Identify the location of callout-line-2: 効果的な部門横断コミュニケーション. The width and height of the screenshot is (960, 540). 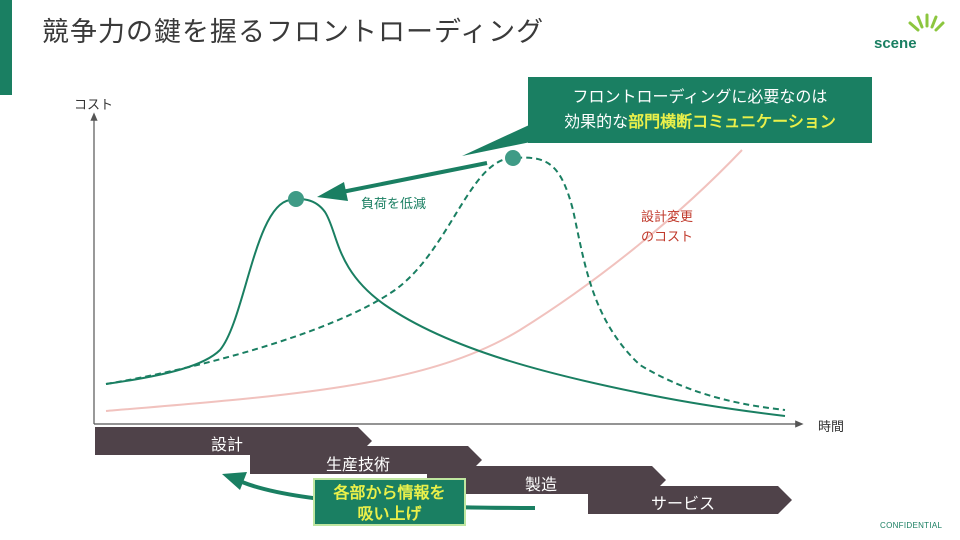
(700, 121).